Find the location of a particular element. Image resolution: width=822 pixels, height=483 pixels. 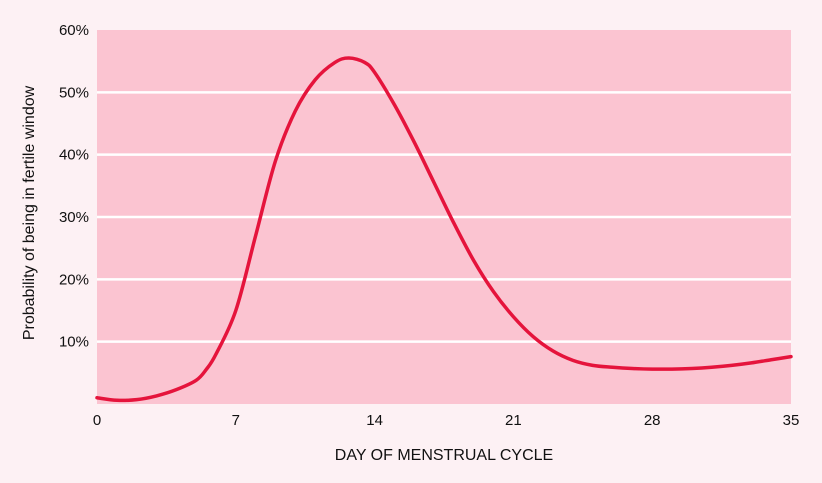

x-tick-label: 21 is located at coordinates (513, 420).